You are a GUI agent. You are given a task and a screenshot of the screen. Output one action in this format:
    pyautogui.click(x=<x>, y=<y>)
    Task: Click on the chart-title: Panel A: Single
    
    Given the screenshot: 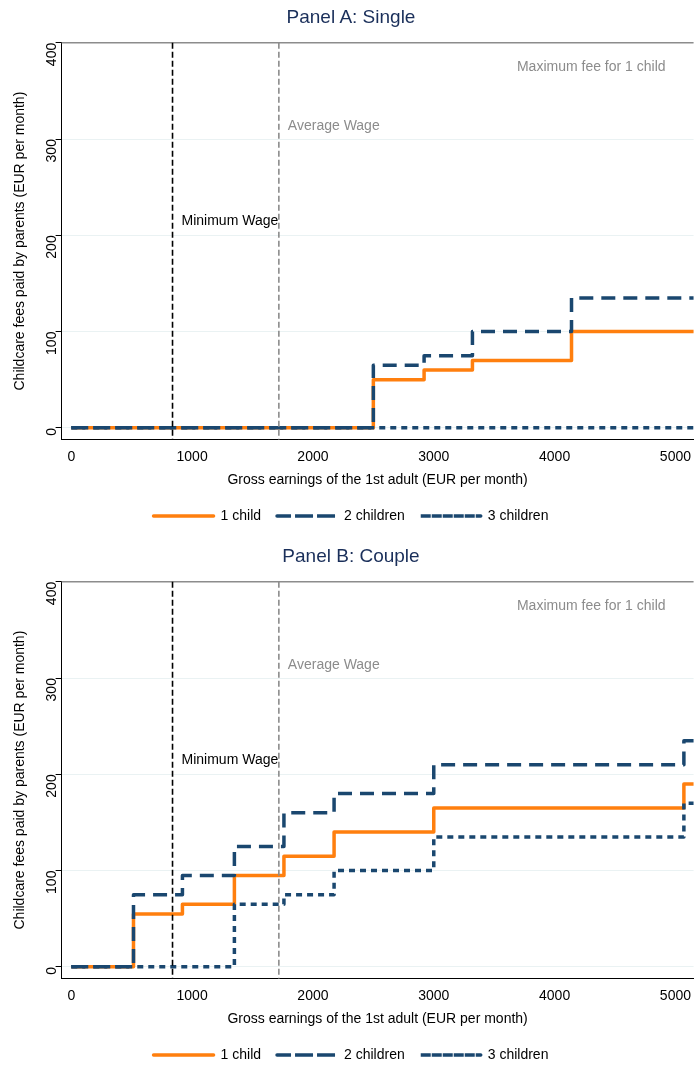 What is the action you would take?
    pyautogui.click(x=351, y=16)
    